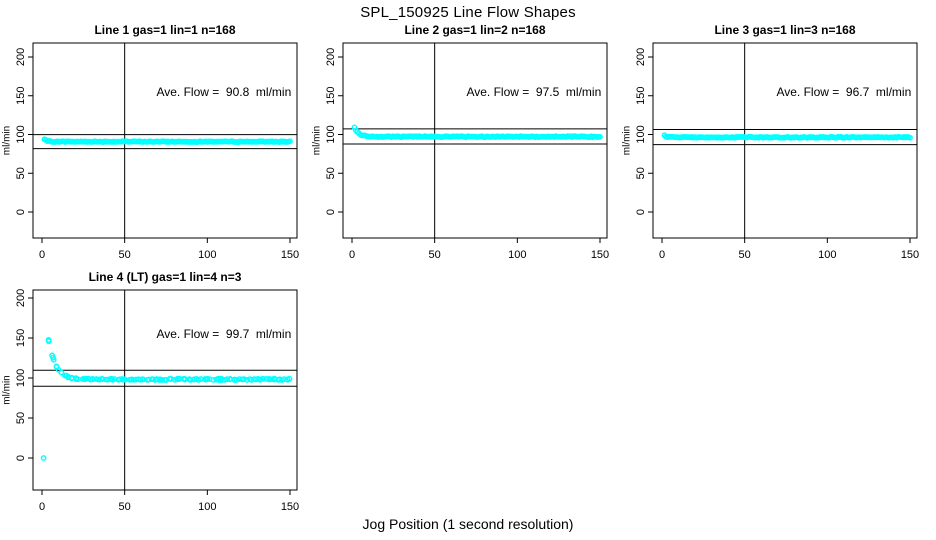 Image resolution: width=936 pixels, height=540 pixels. Describe the element at coordinates (43, 458) in the screenshot. I see `outlier-point` at that location.